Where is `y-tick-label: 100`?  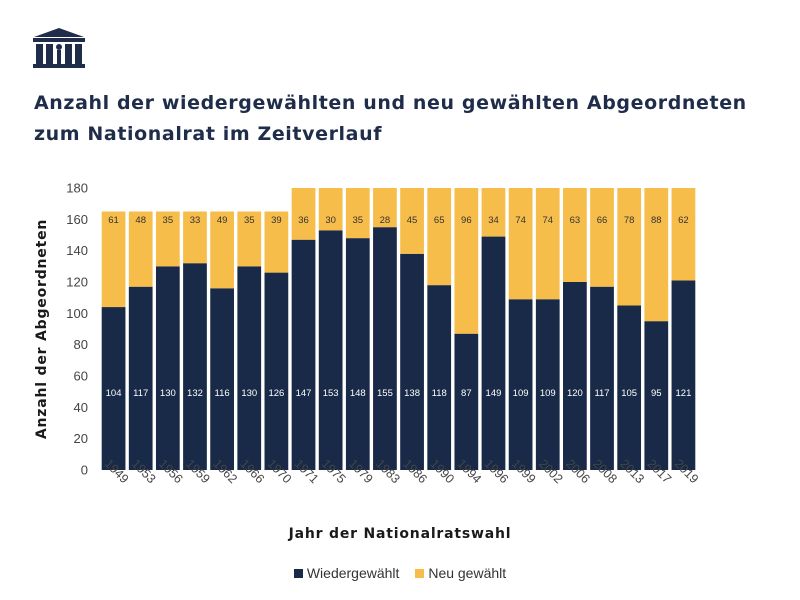
y-tick-label: 100 is located at coordinates (77, 313).